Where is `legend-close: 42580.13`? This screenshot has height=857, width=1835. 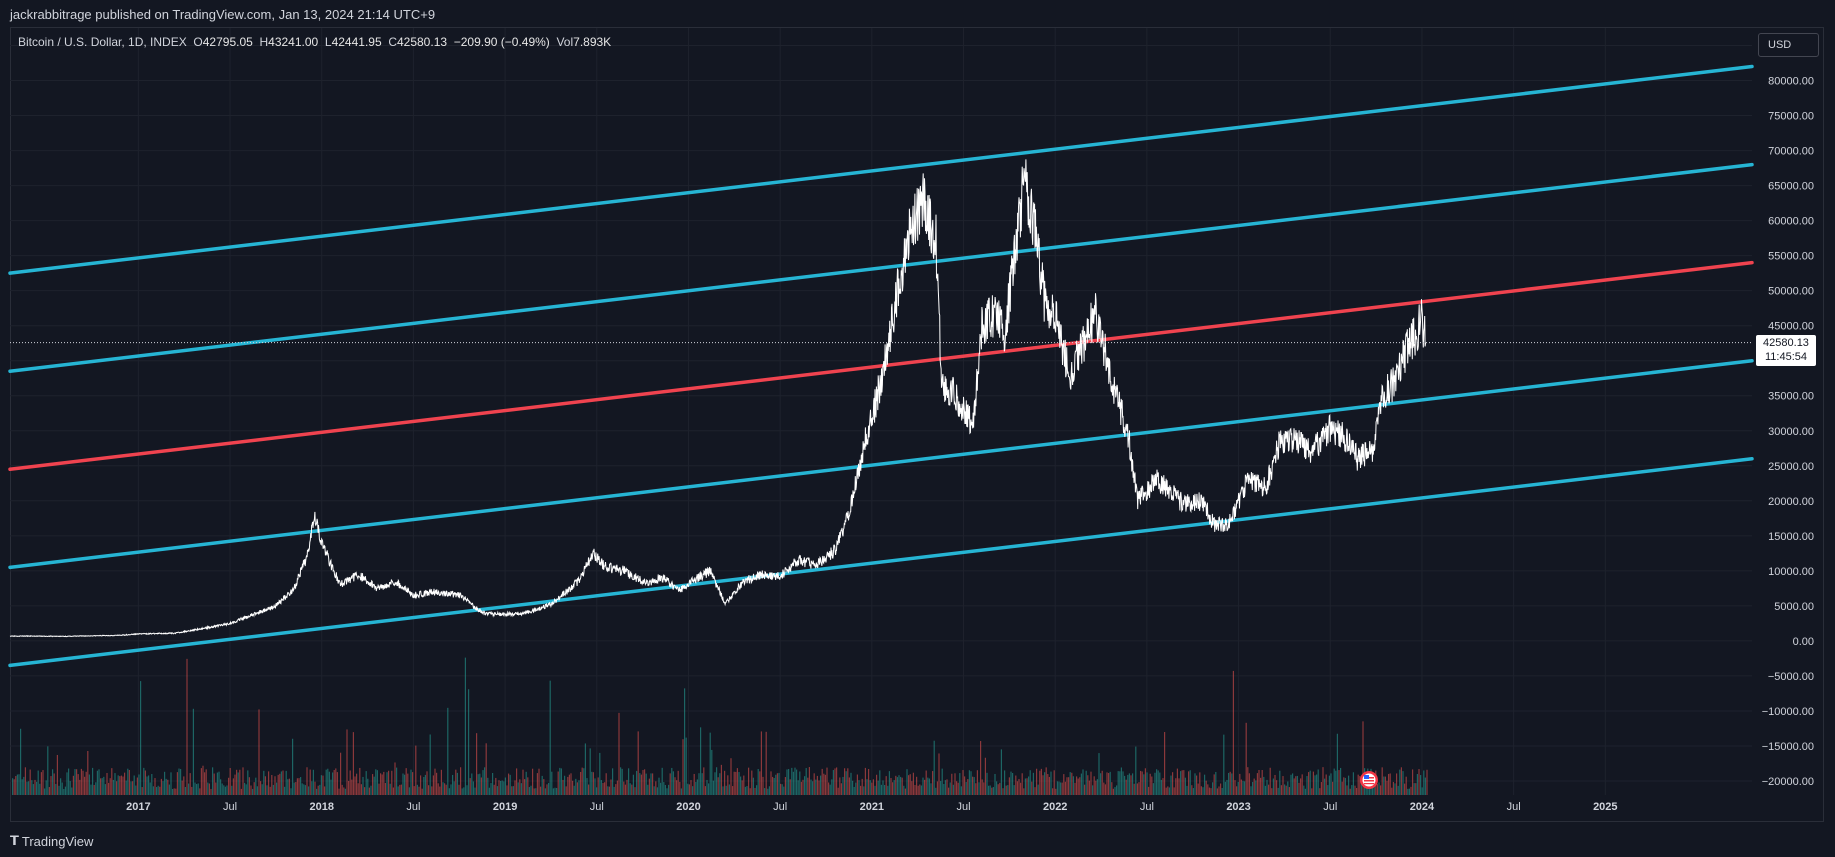
legend-close: 42580.13 is located at coordinates (422, 42).